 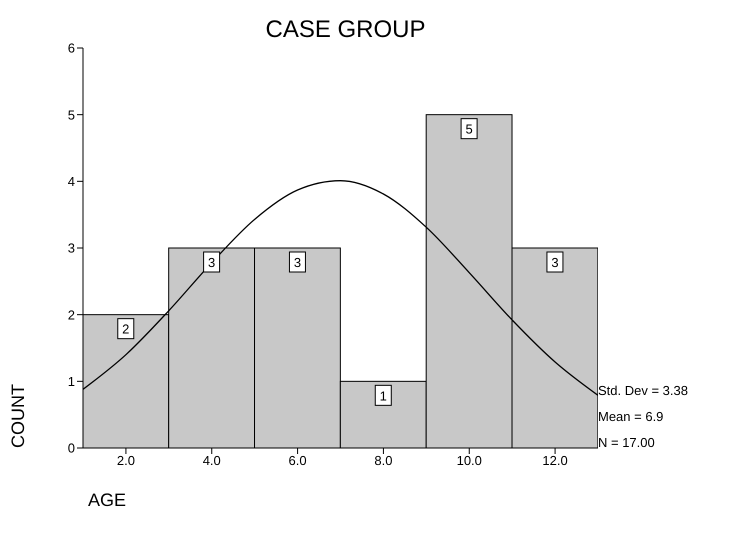 I want to click on y-tick-label: 5, so click(x=71, y=114).